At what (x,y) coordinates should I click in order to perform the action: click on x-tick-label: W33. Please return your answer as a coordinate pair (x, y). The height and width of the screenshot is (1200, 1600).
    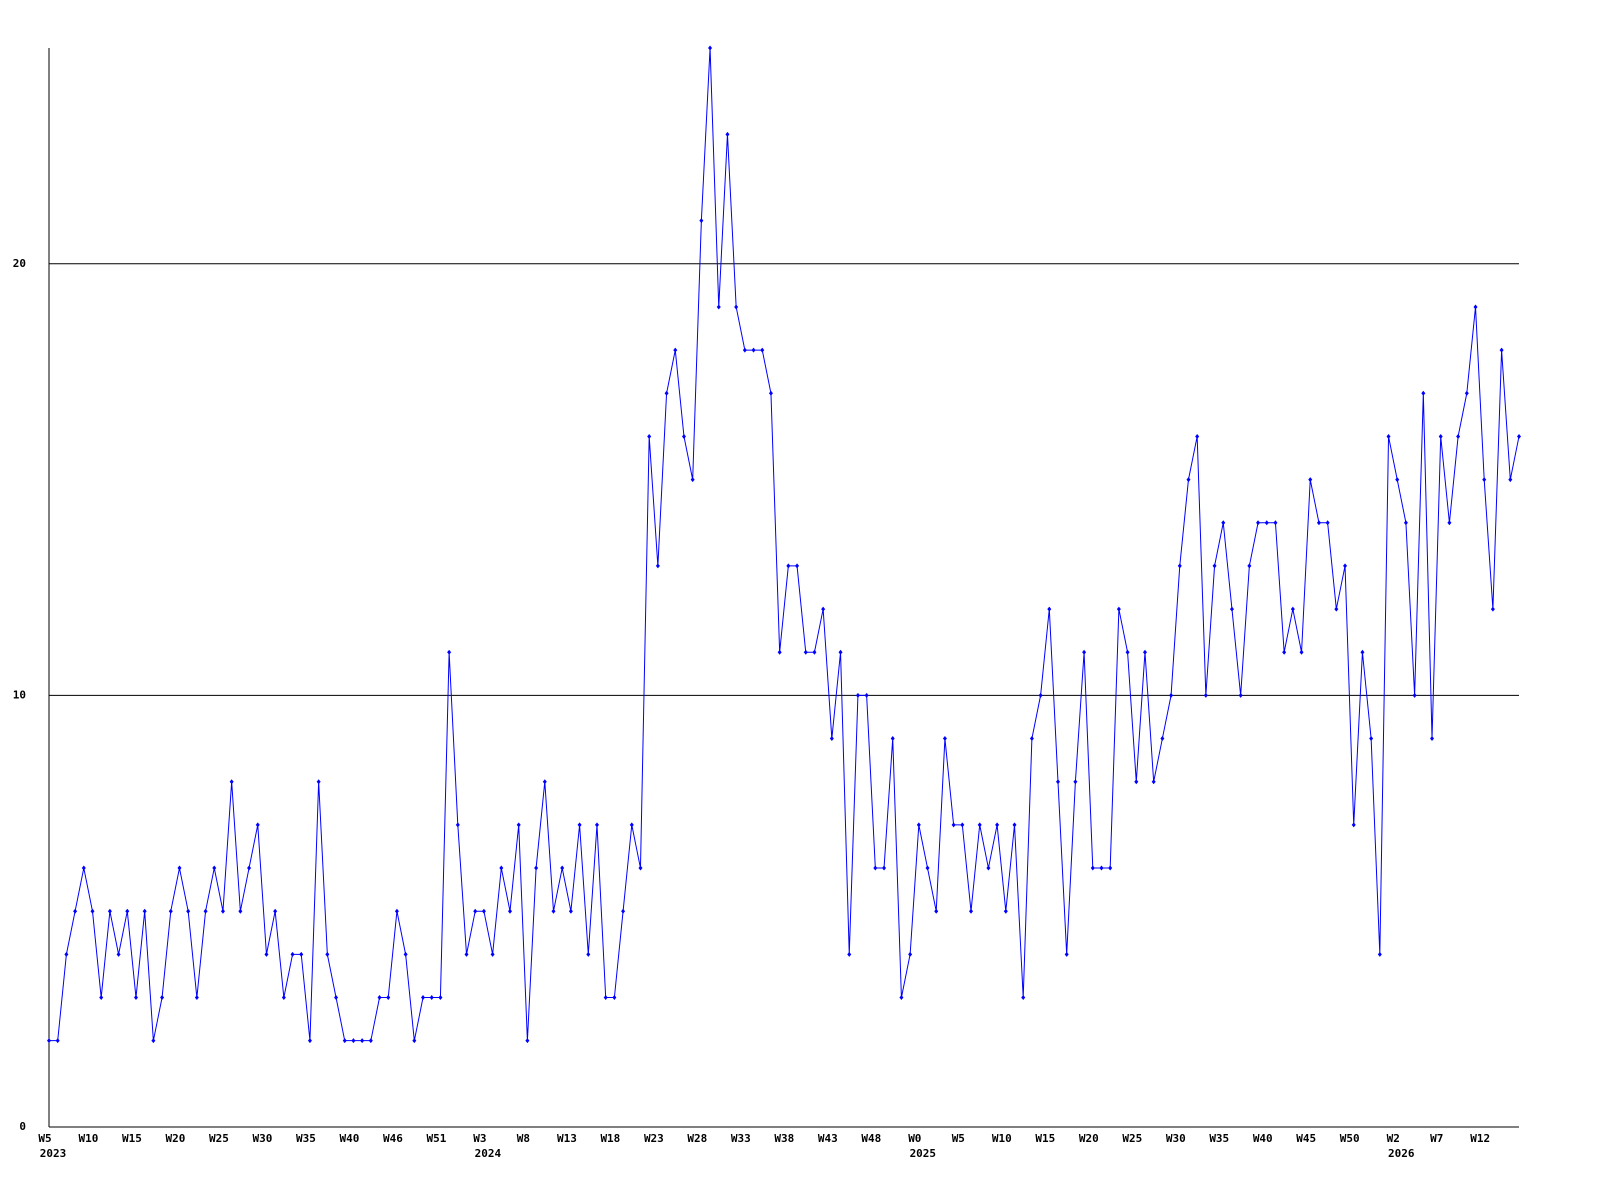
    Looking at the image, I should click on (741, 1138).